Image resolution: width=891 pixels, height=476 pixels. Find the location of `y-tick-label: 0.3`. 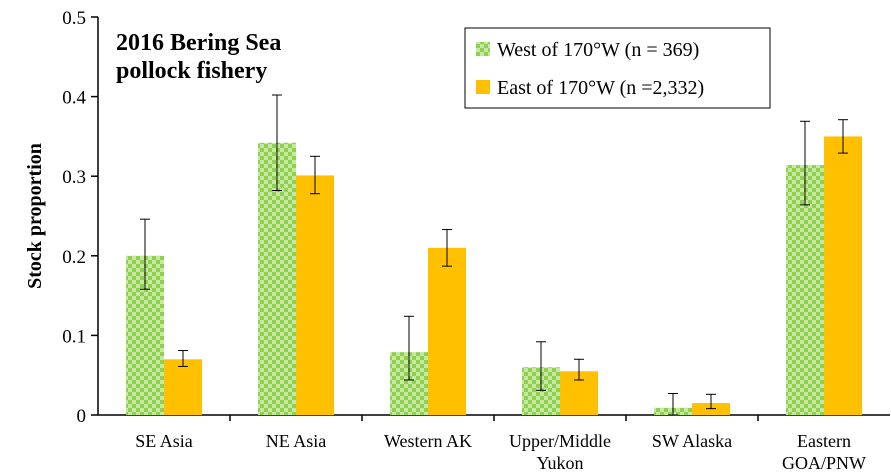

y-tick-label: 0.3 is located at coordinates (74, 177).